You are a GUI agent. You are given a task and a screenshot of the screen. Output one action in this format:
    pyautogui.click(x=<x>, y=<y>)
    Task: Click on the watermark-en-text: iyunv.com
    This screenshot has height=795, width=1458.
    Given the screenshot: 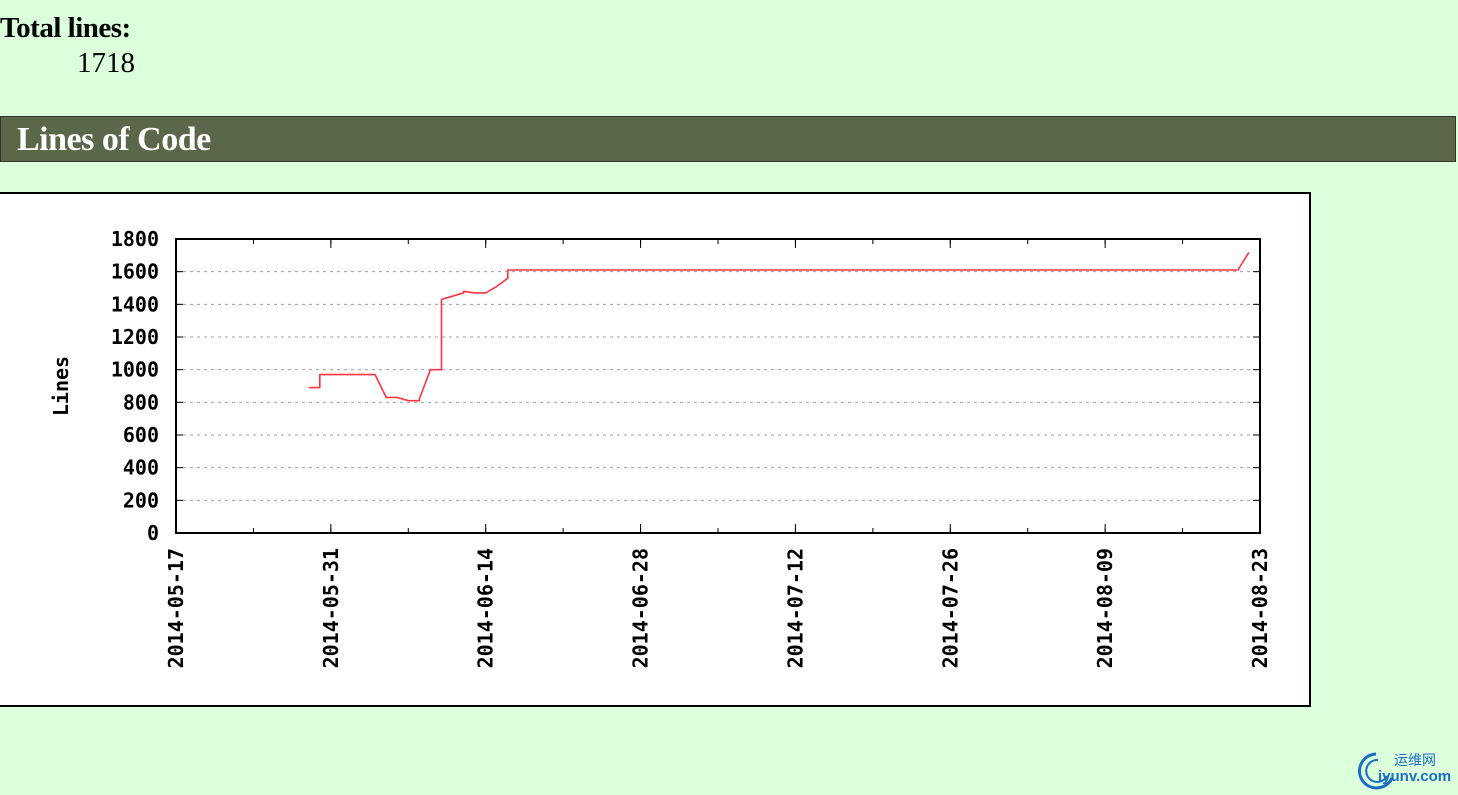 What is the action you would take?
    pyautogui.click(x=1414, y=776)
    